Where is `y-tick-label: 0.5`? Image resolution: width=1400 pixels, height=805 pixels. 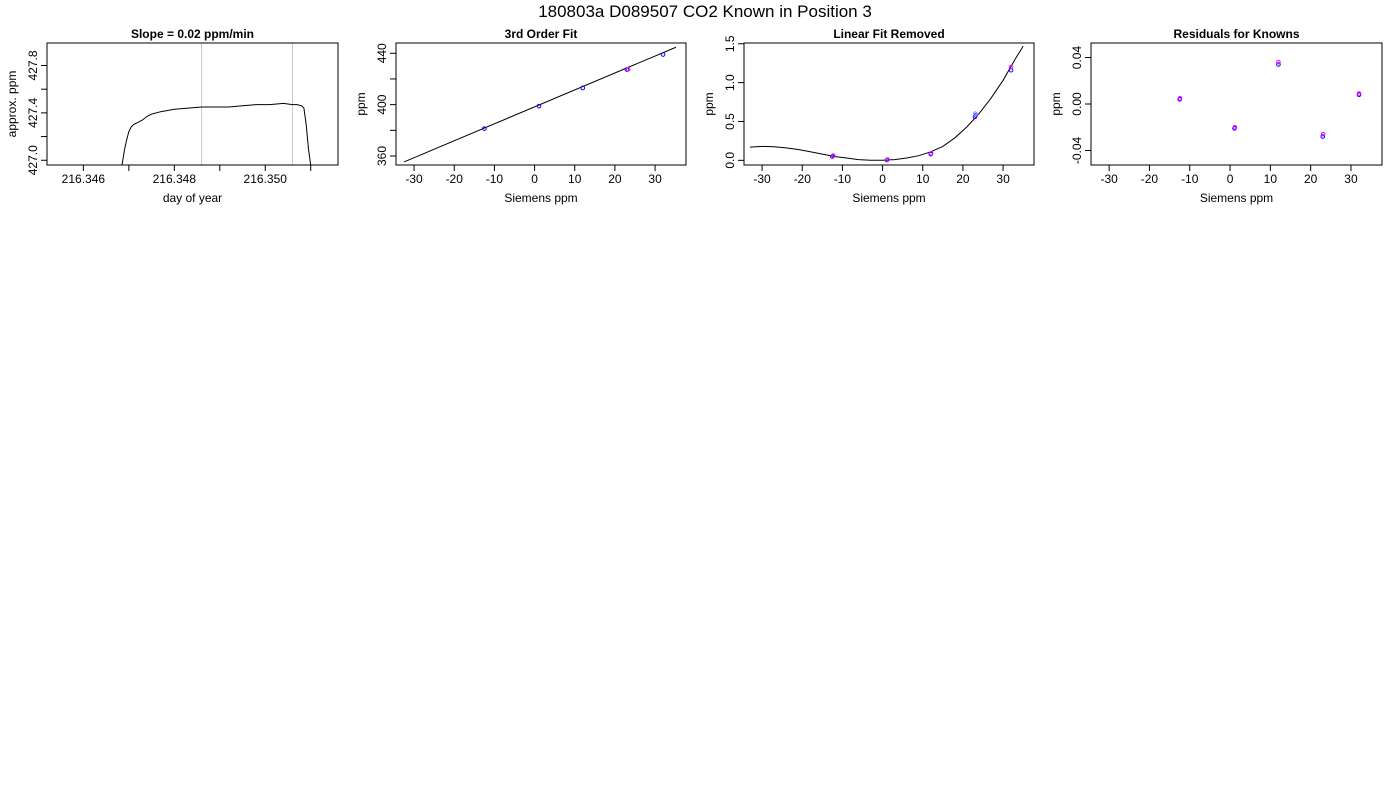 y-tick-label: 0.5 is located at coordinates (730, 121).